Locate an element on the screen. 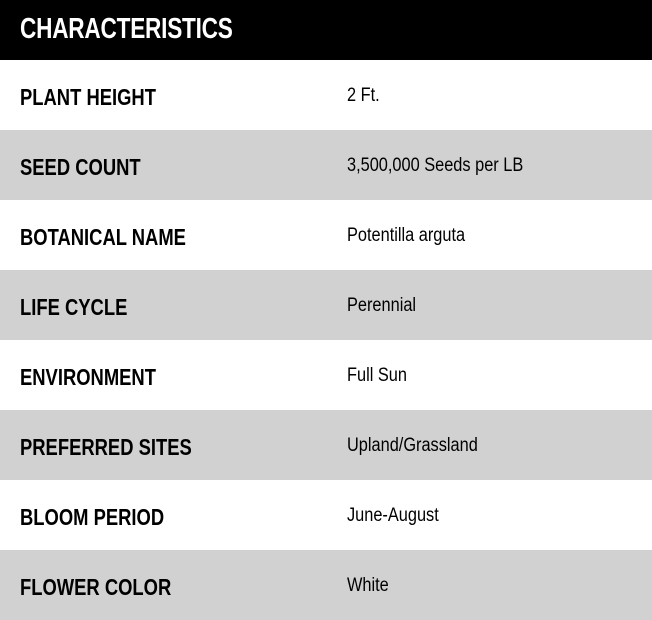 This screenshot has height=620, width=652. table-row: PLANT HEIGHT 2 Ft. is located at coordinates (326, 95).